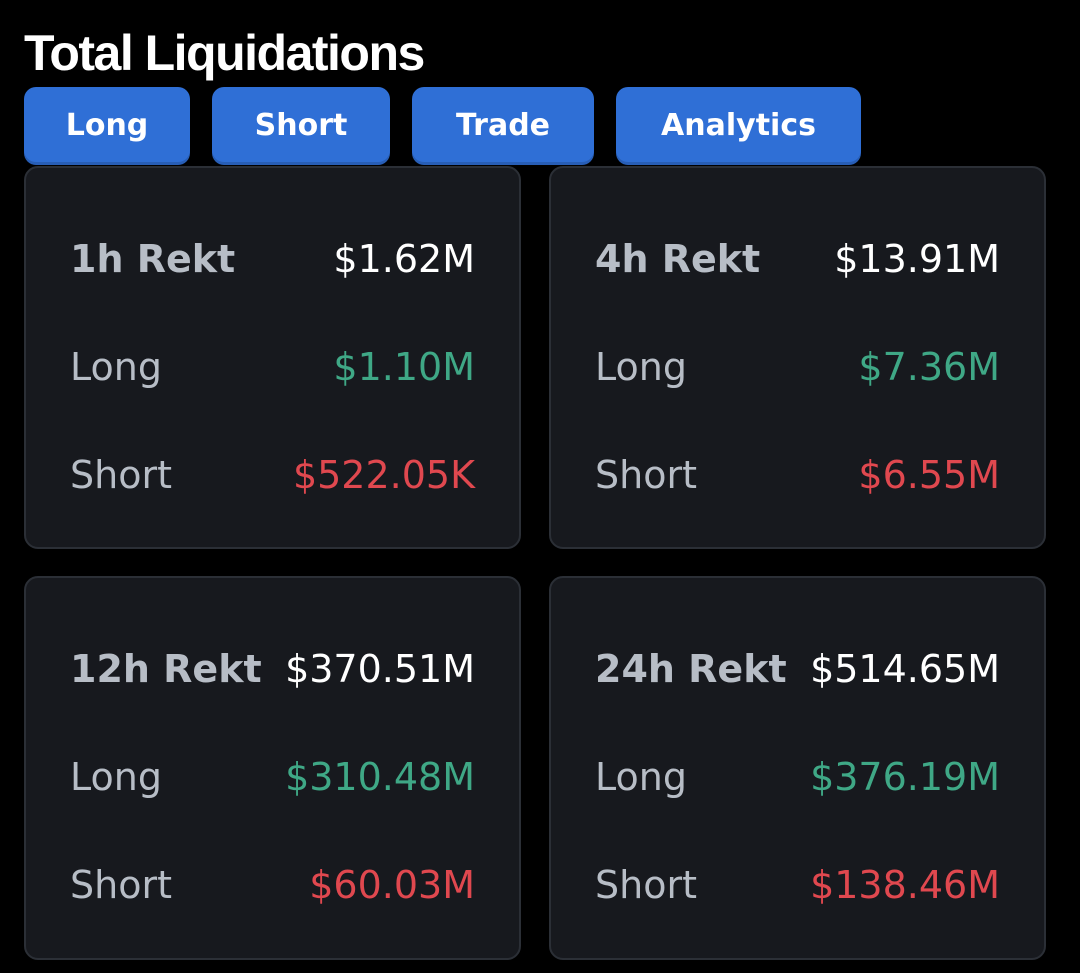 The height and width of the screenshot is (973, 1080). Describe the element at coordinates (691, 669) in the screenshot. I see `period-label: 24h Rekt` at that location.